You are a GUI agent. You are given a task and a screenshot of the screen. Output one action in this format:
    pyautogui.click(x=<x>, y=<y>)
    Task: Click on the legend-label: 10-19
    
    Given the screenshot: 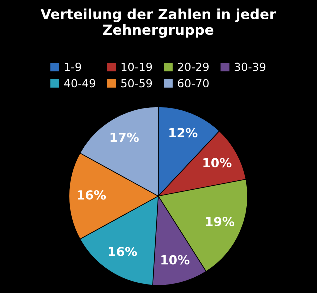 What is the action you would take?
    pyautogui.click(x=137, y=67)
    